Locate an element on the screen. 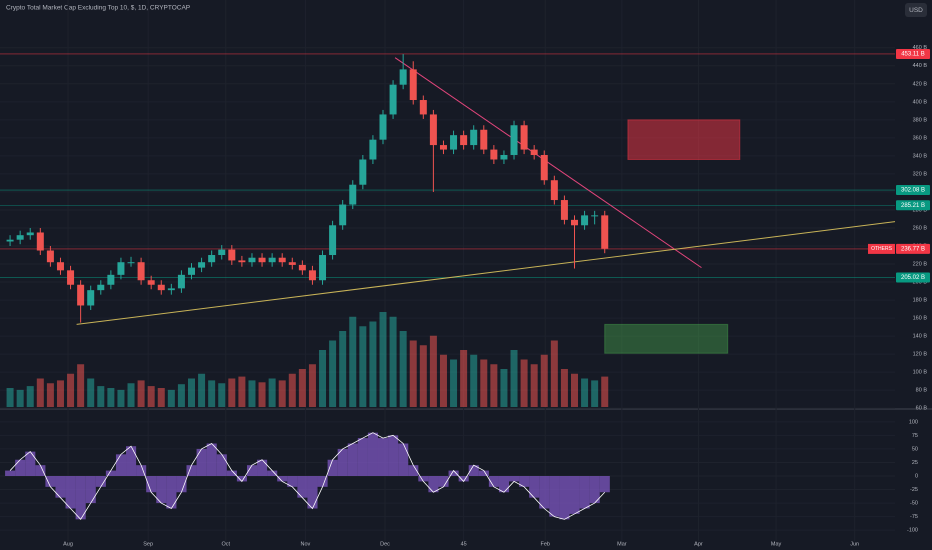 The width and height of the screenshot is (932, 550). y-tick-label: 280 B is located at coordinates (920, 210).